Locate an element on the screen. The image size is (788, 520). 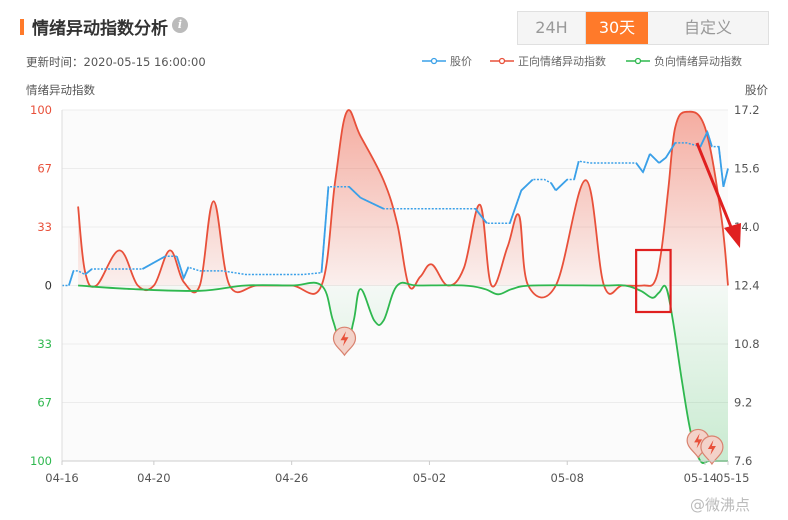
red-arrow-head is located at coordinates (732, 235).